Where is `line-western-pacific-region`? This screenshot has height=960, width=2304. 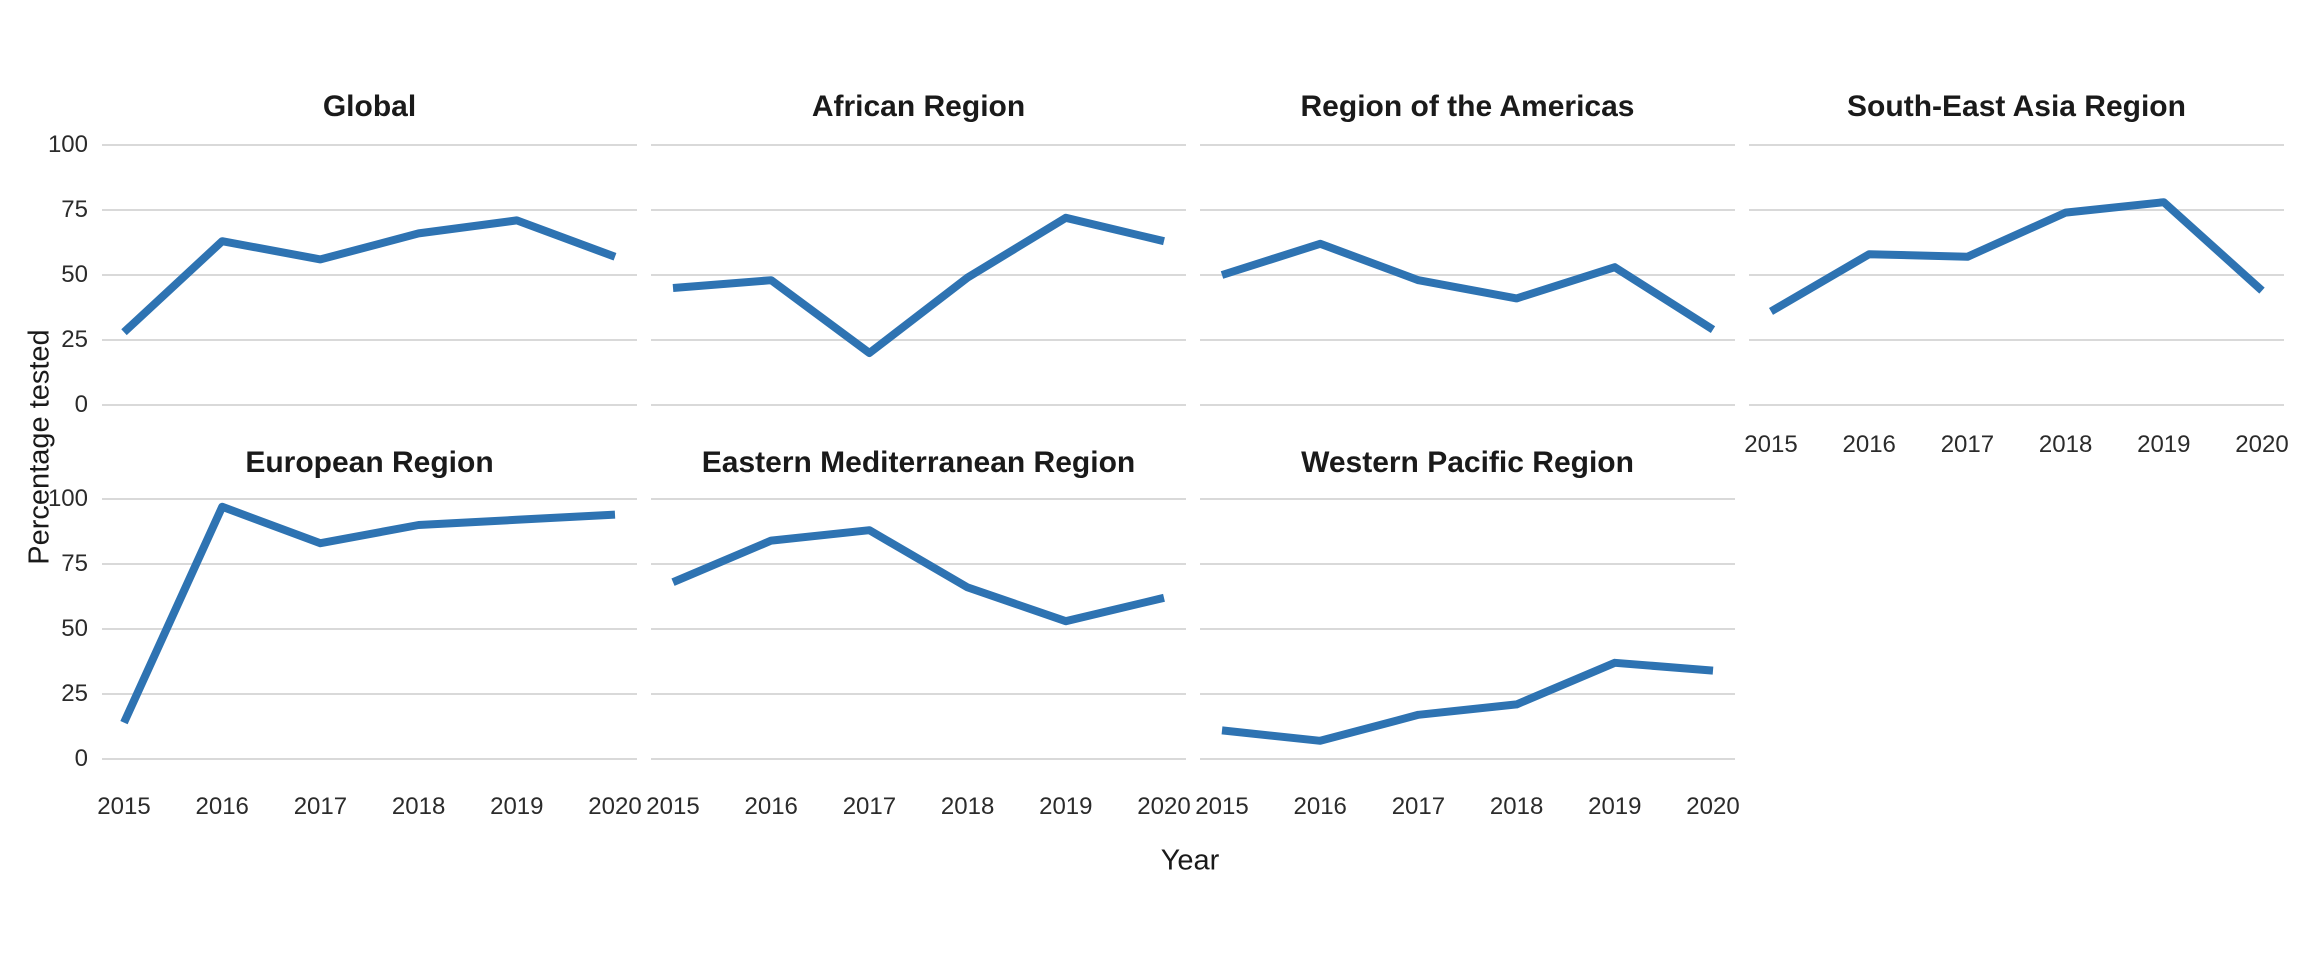 line-western-pacific-region is located at coordinates (1467, 701).